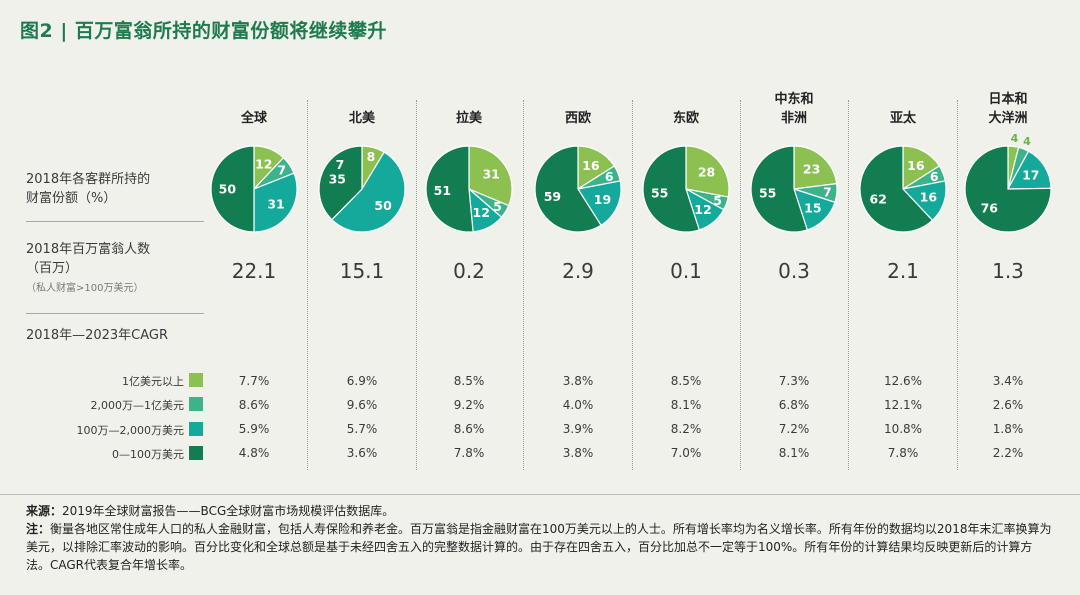  What do you see at coordinates (794, 99) in the screenshot?
I see `region-name-line1: 中东和` at bounding box center [794, 99].